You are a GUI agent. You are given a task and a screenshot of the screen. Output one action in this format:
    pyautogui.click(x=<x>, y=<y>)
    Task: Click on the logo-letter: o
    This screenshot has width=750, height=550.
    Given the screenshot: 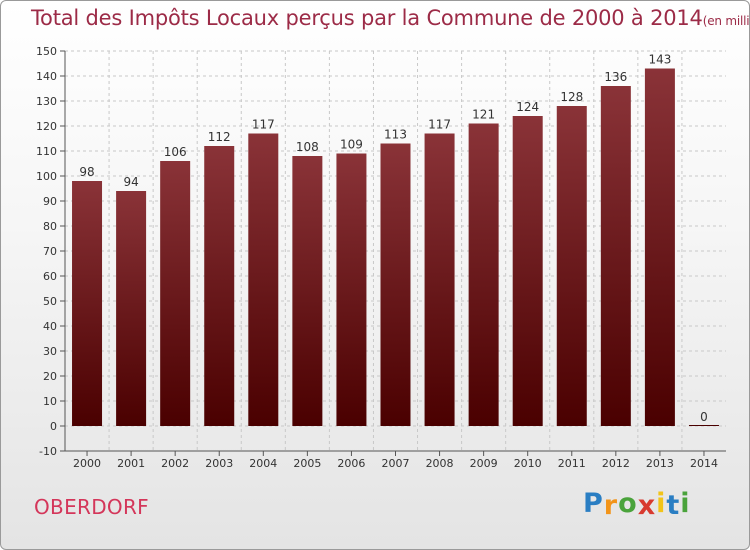 What is the action you would take?
    pyautogui.click(x=628, y=503)
    